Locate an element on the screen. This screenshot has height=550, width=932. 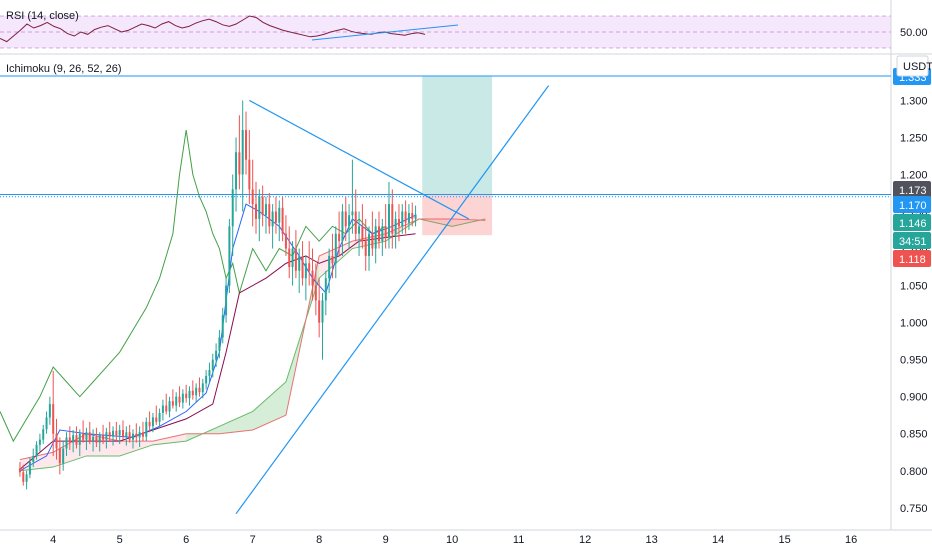
price-label: 1.173 is located at coordinates (913, 191).